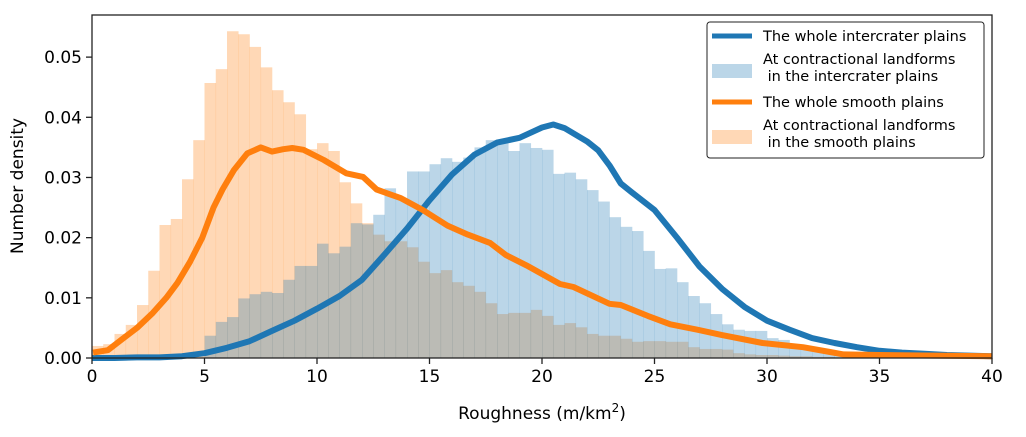  What do you see at coordinates (63, 58) in the screenshot?
I see `y-tick-label: 0.05` at bounding box center [63, 58].